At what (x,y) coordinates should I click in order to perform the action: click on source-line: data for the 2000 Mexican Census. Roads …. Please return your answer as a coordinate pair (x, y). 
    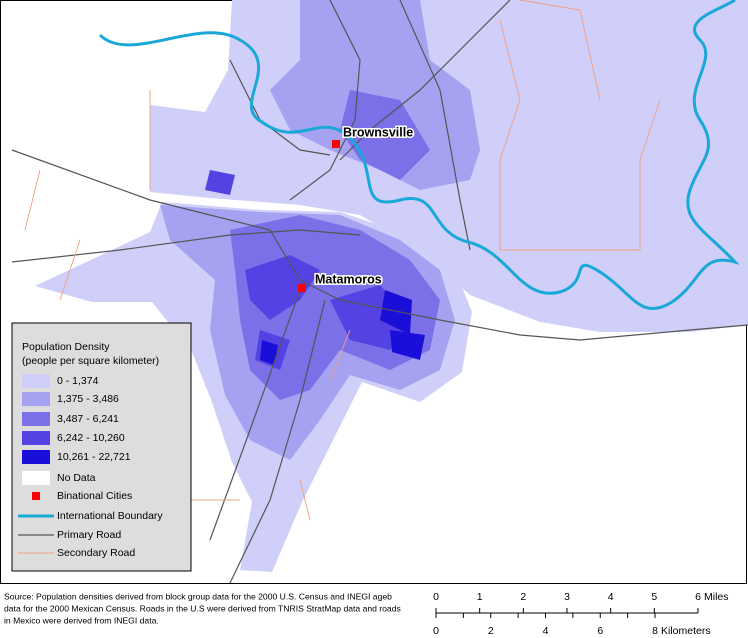
    Looking at the image, I should click on (202, 608).